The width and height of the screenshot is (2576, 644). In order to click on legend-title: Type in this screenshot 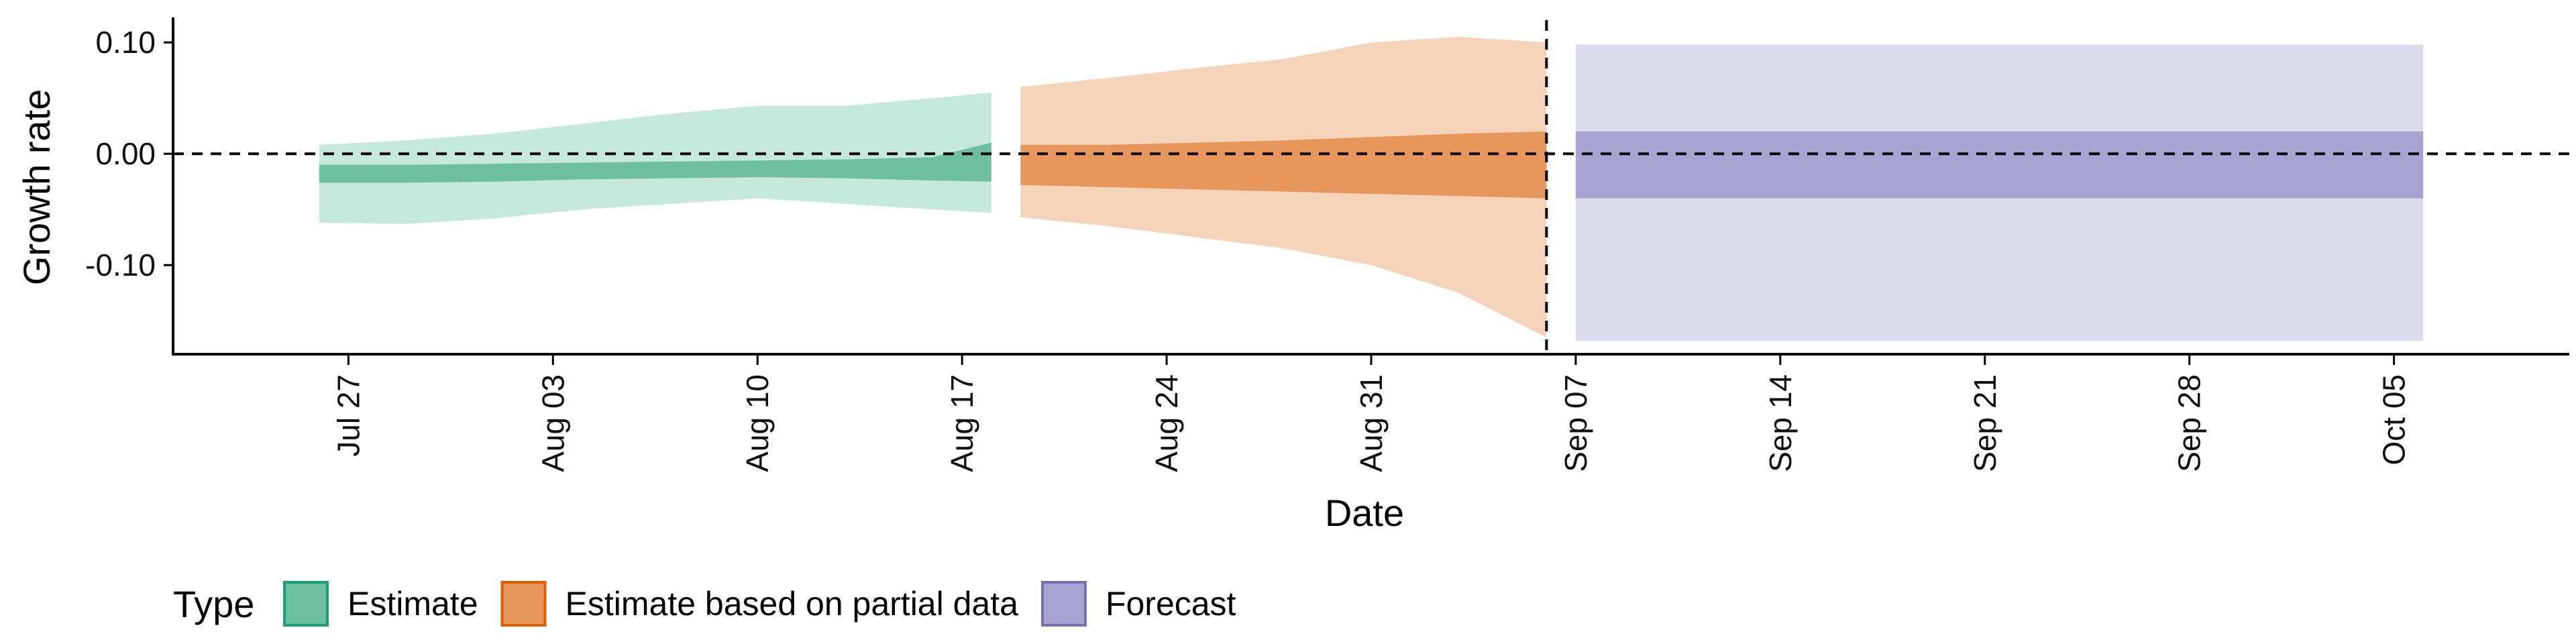, I will do `click(213, 604)`.